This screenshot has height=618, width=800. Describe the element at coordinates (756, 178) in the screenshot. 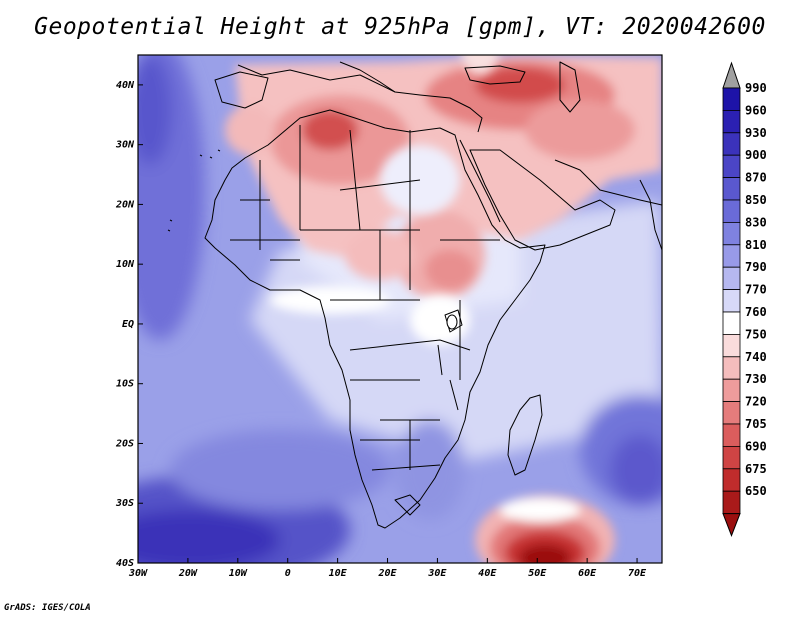

I see `colorbar-label: 870` at that location.